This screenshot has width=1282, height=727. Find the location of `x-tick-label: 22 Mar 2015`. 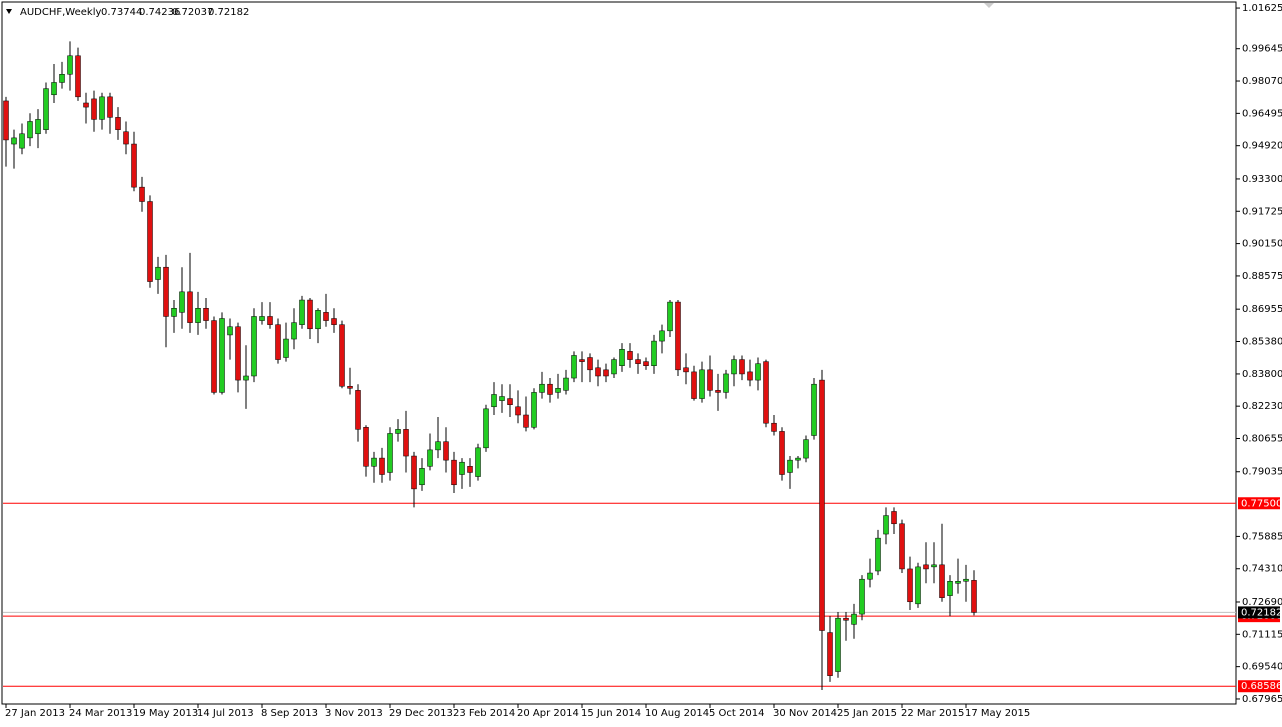

x-tick-label: 22 Mar 2015 is located at coordinates (932, 713).